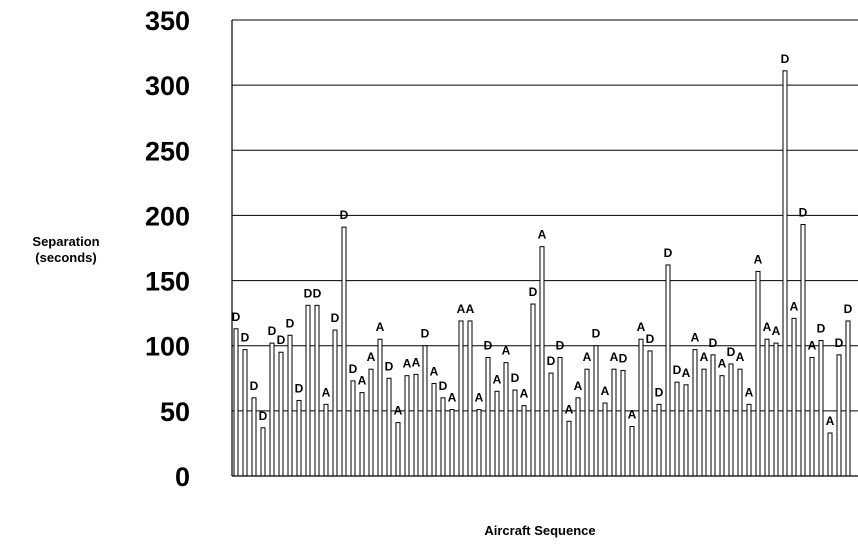 The height and width of the screenshot is (544, 858). Describe the element at coordinates (167, 347) in the screenshot. I see `y-tick-label: 100` at that location.